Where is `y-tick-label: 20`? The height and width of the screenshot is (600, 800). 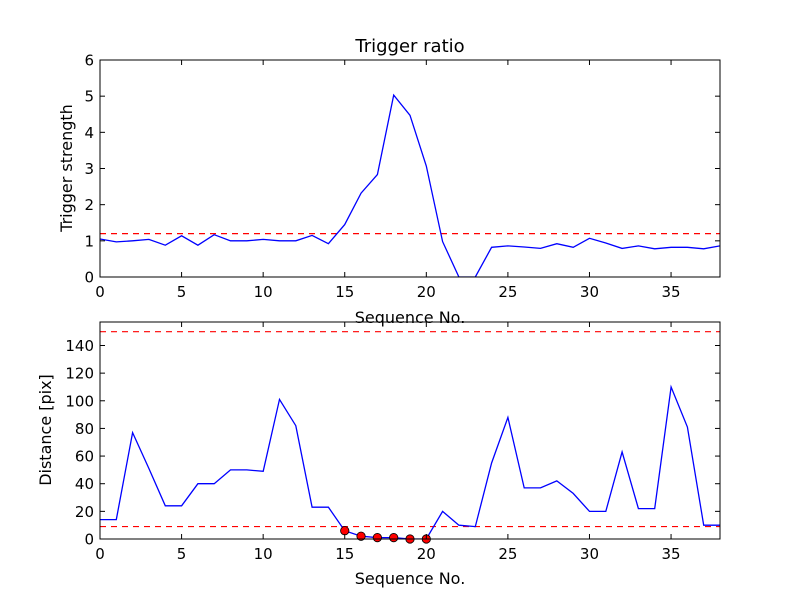
y-tick-label: 20 is located at coordinates (84, 512).